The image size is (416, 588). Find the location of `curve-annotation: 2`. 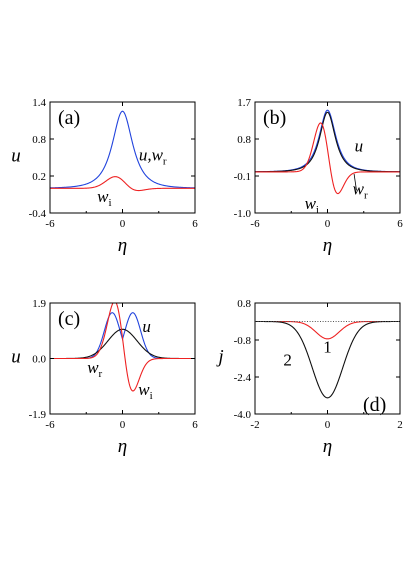

curve-annotation: 2 is located at coordinates (287, 359).